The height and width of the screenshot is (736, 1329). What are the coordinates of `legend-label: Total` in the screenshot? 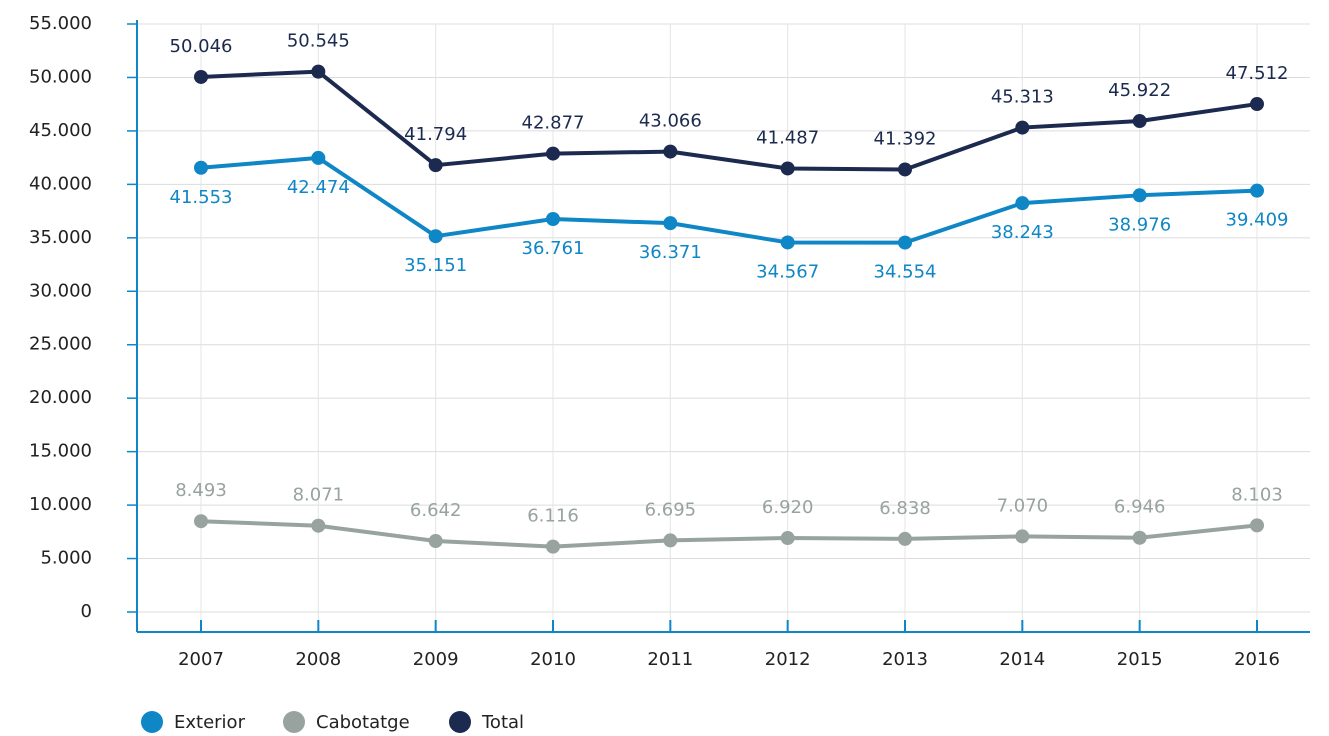 It's located at (502, 722).